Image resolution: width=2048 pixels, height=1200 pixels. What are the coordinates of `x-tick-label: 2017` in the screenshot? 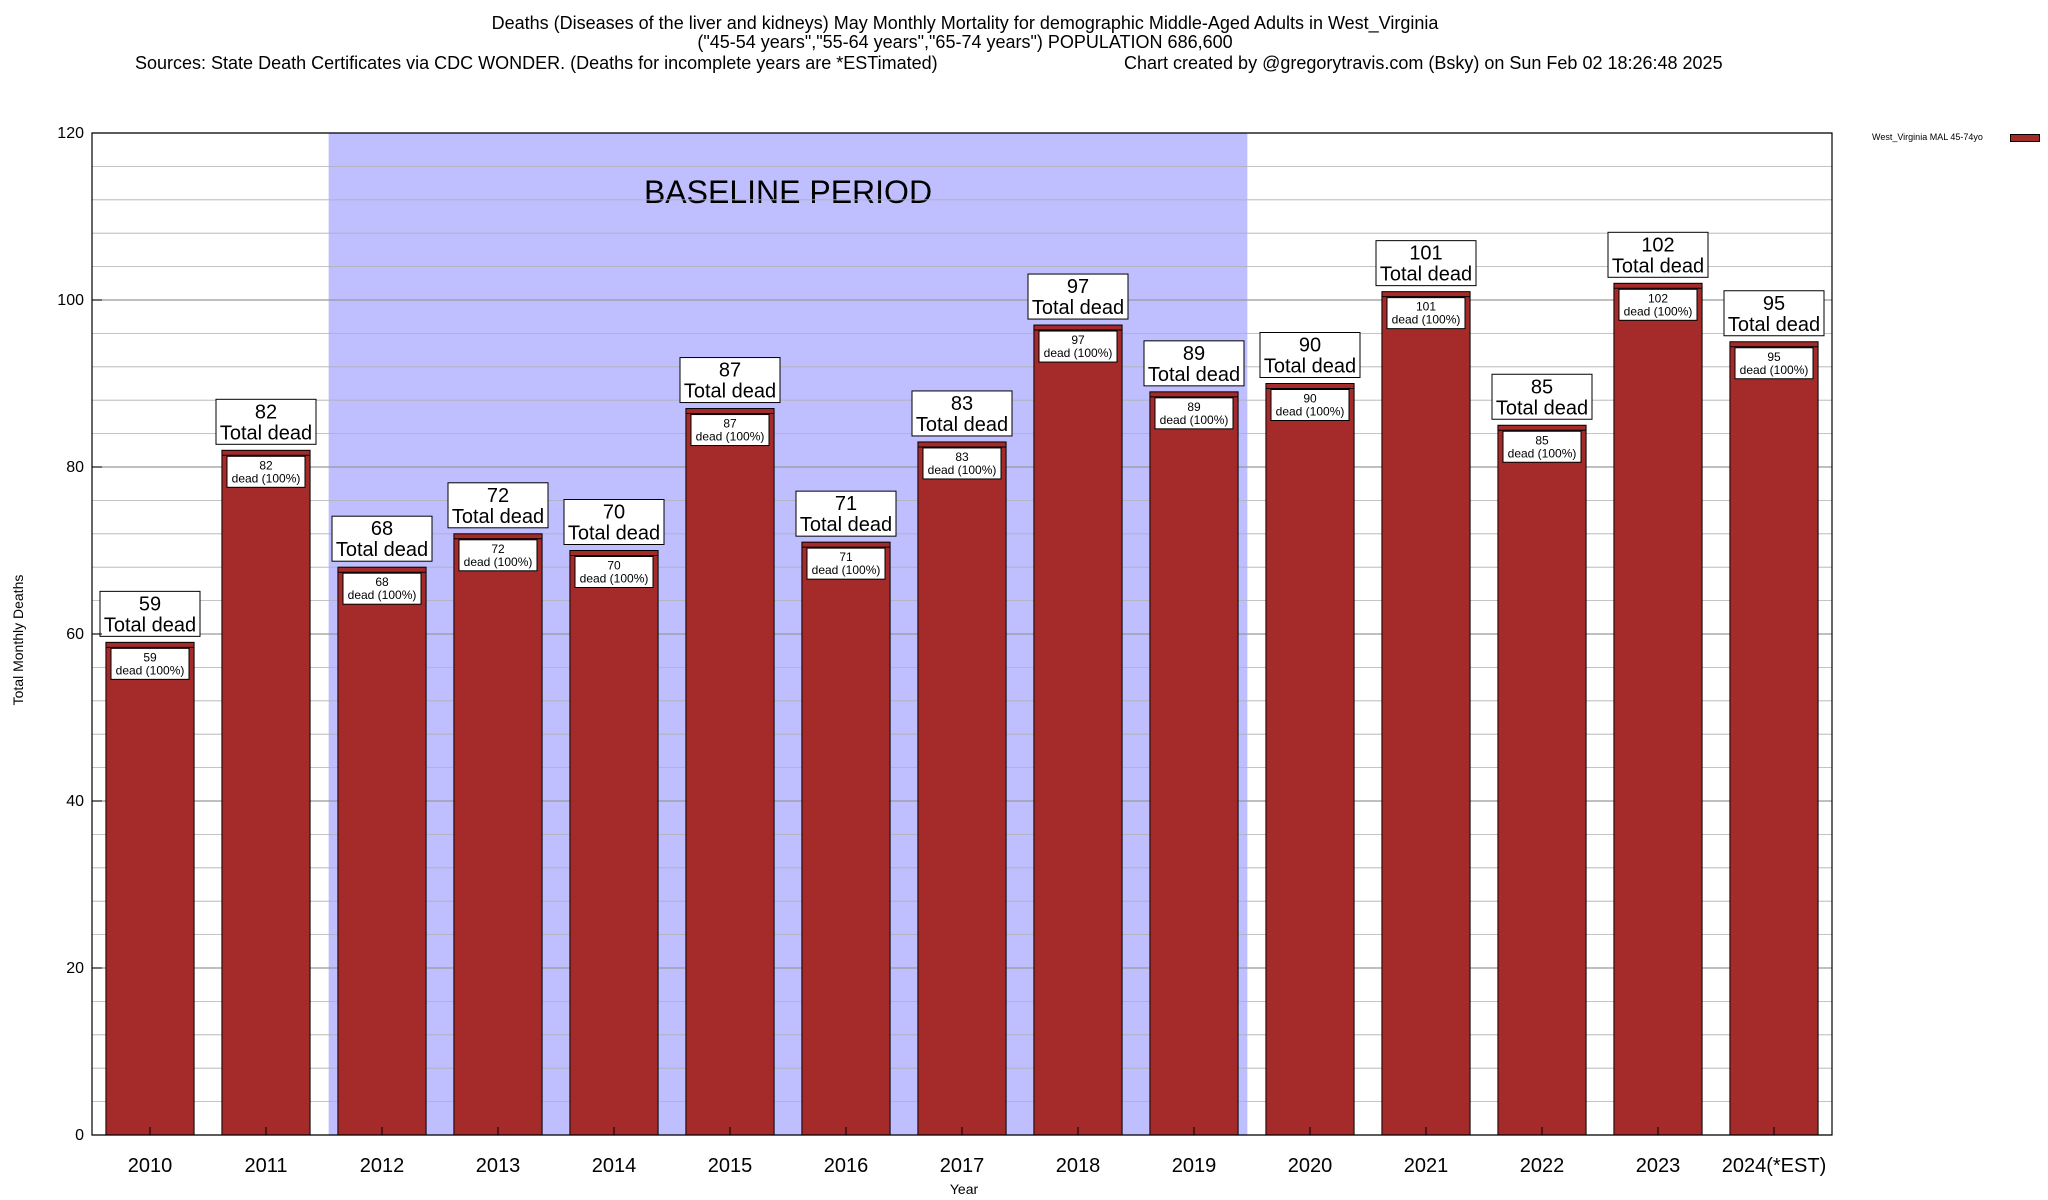 It's located at (962, 1166).